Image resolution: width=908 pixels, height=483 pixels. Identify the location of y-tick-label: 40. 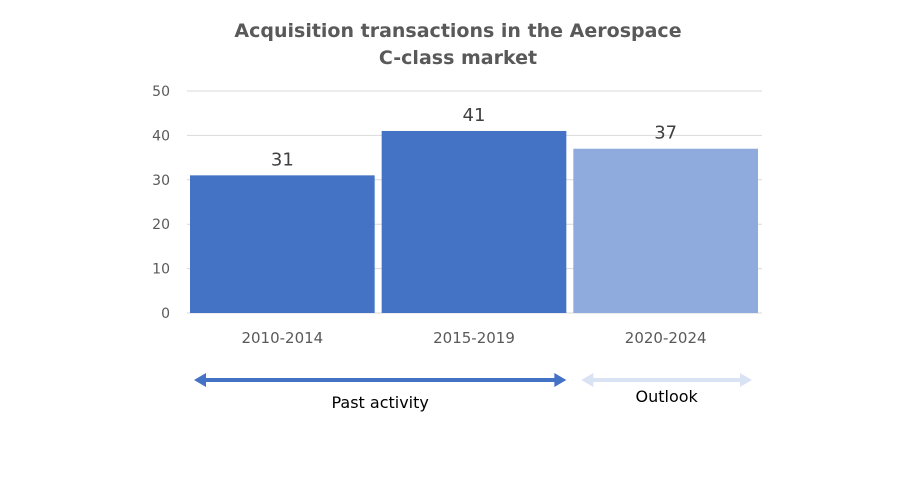
(161, 136).